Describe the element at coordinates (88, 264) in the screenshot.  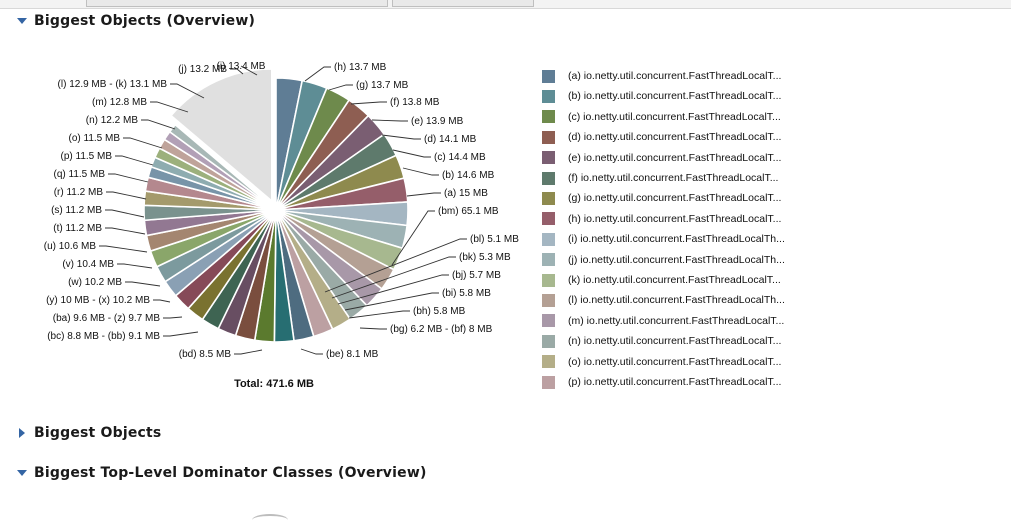
I see `callout-label: (v) 10.4 MB` at that location.